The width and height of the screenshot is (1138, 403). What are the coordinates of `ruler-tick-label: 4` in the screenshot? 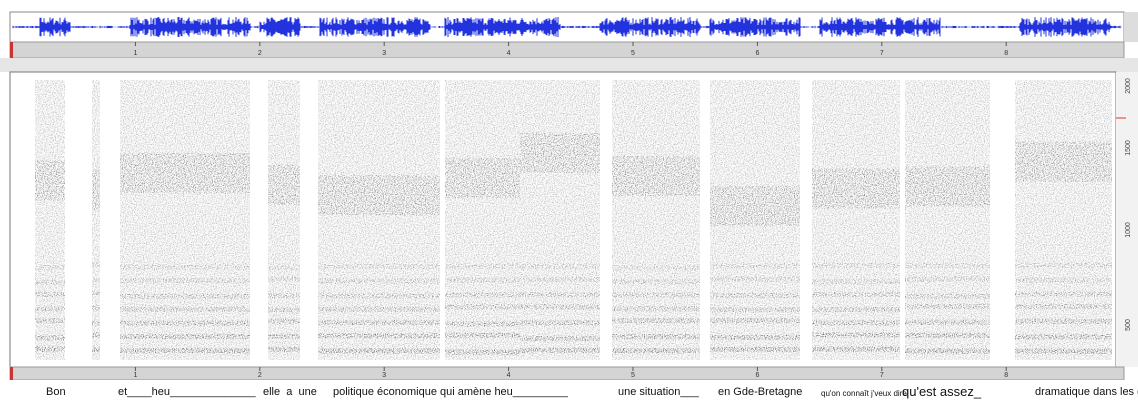 It's located at (509, 53).